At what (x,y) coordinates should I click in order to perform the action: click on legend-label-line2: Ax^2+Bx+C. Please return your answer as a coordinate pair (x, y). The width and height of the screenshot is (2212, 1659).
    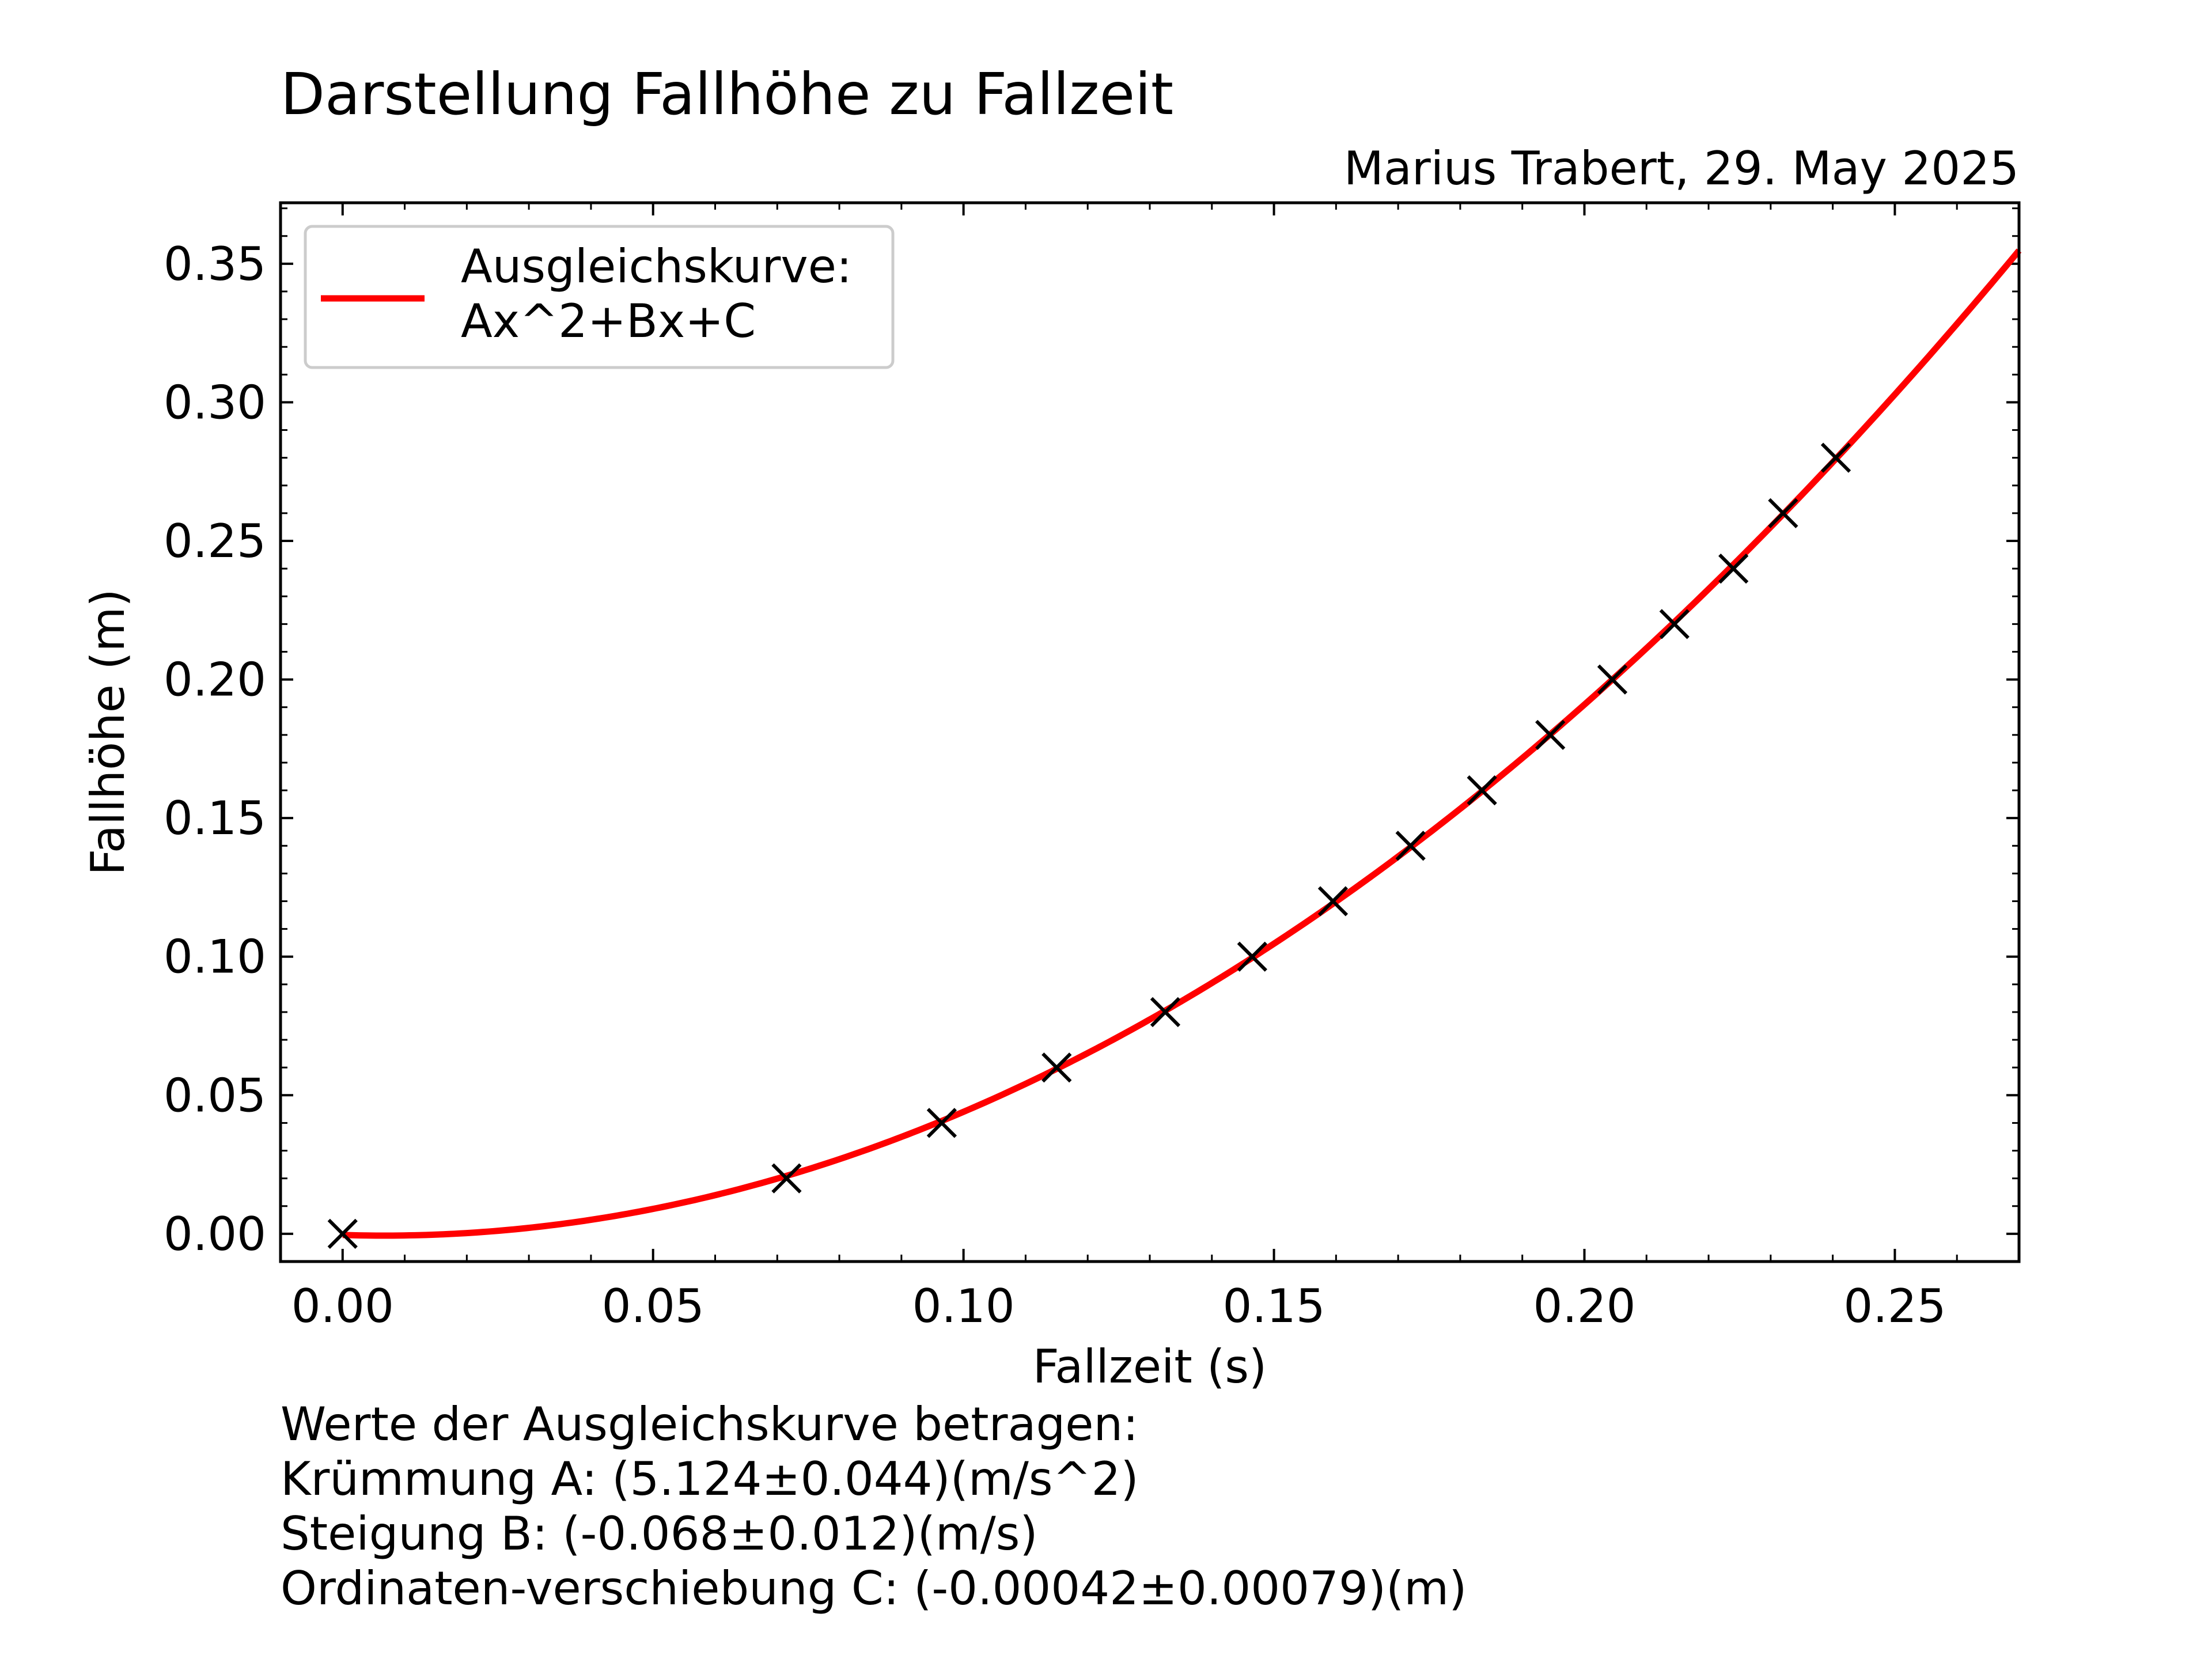
    Looking at the image, I should click on (608, 321).